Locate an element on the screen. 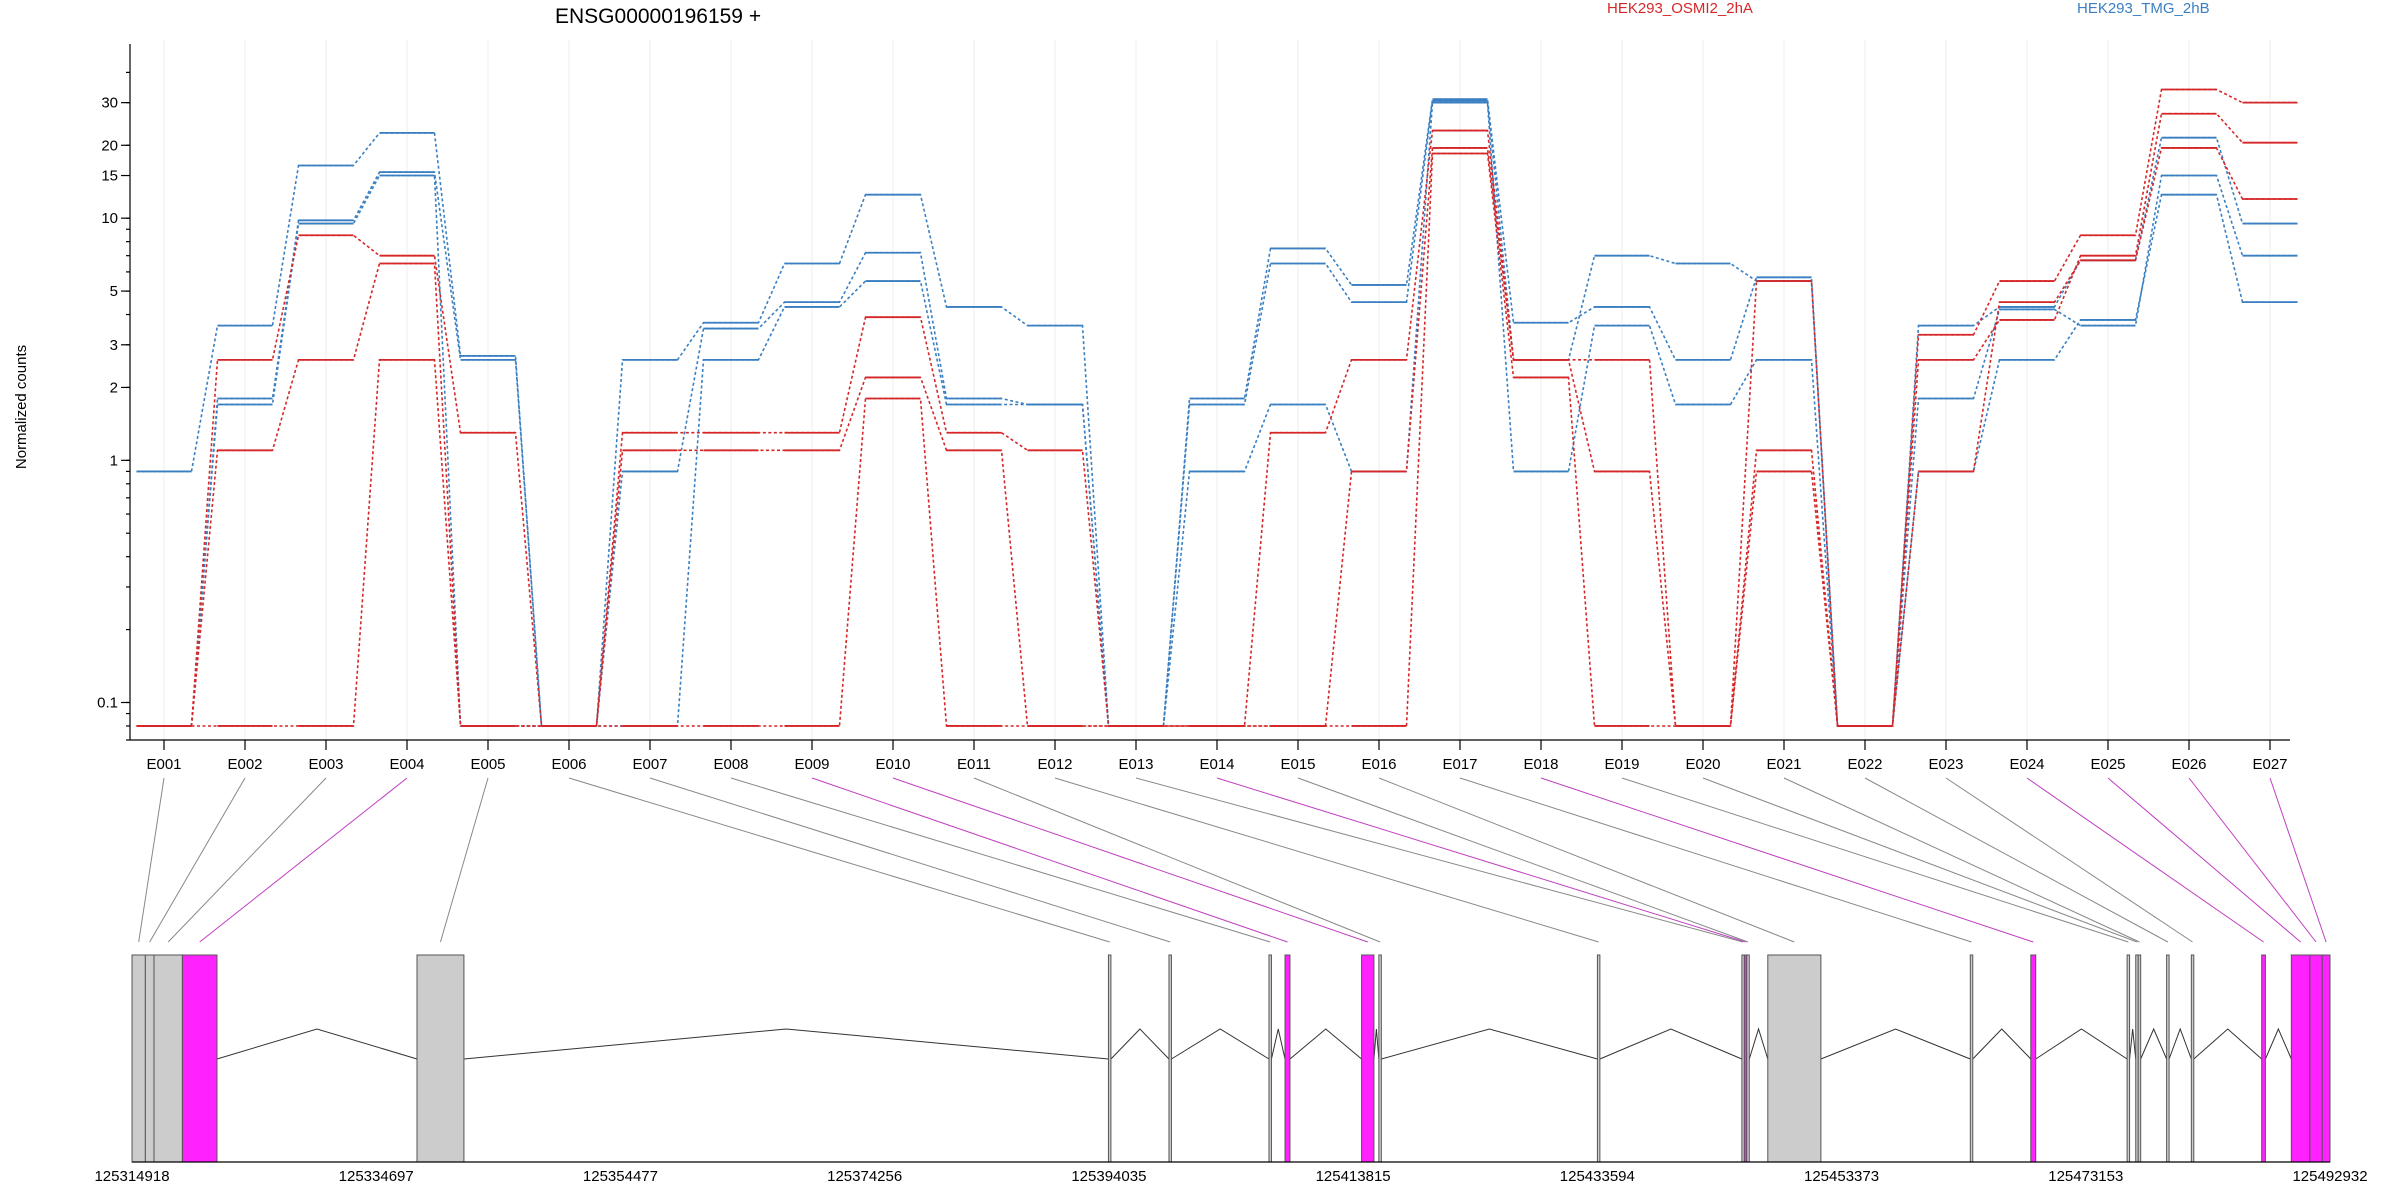 This screenshot has height=1200, width=2400. x-tick-label: E024 is located at coordinates (2026, 764).